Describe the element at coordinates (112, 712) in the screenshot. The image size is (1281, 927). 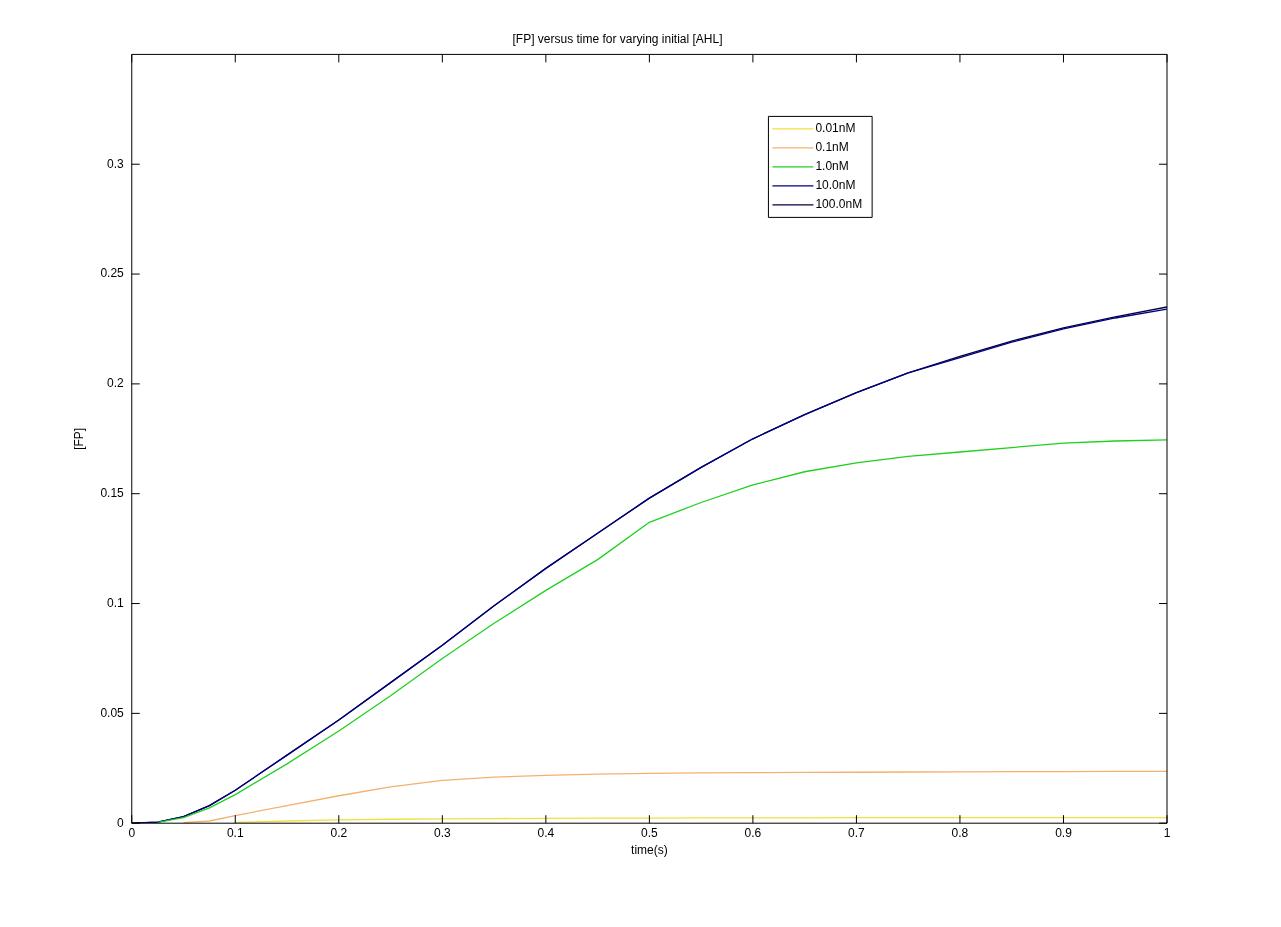
I see `y-tick-label: 0.05` at that location.